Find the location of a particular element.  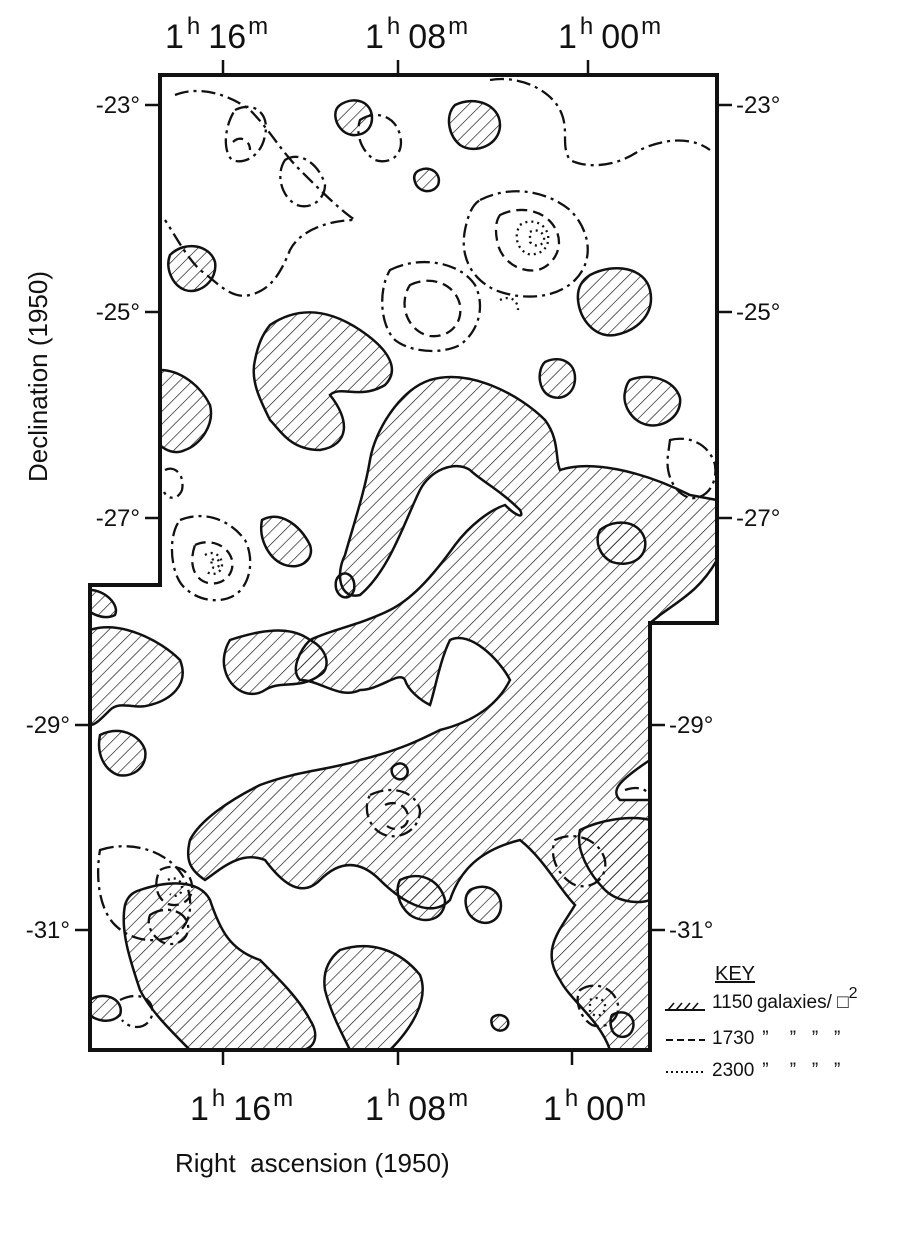

legend-entry-dotted: 2300” ” ” ” is located at coordinates (753, 1070).